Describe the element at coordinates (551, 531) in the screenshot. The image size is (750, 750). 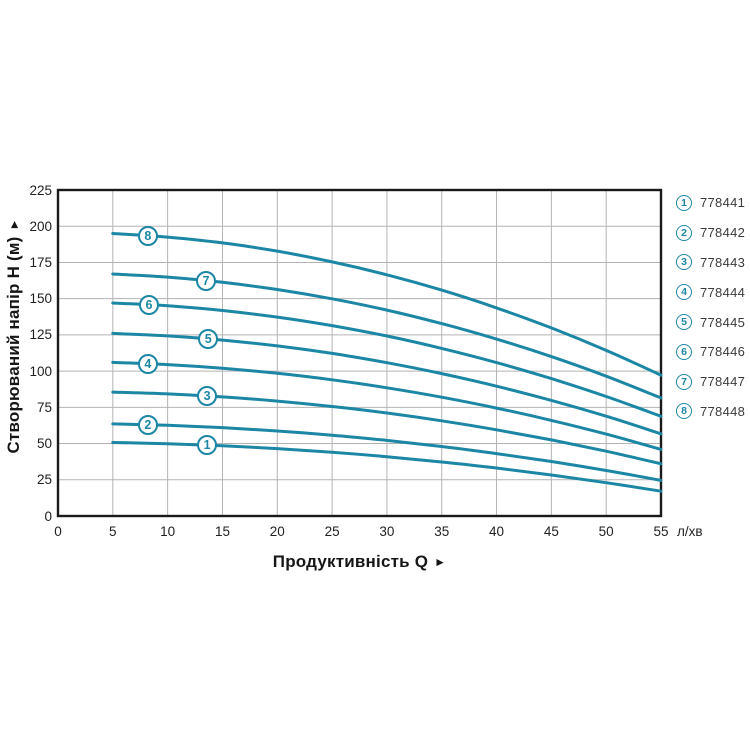
I see `x-tick-label-45: 45` at that location.